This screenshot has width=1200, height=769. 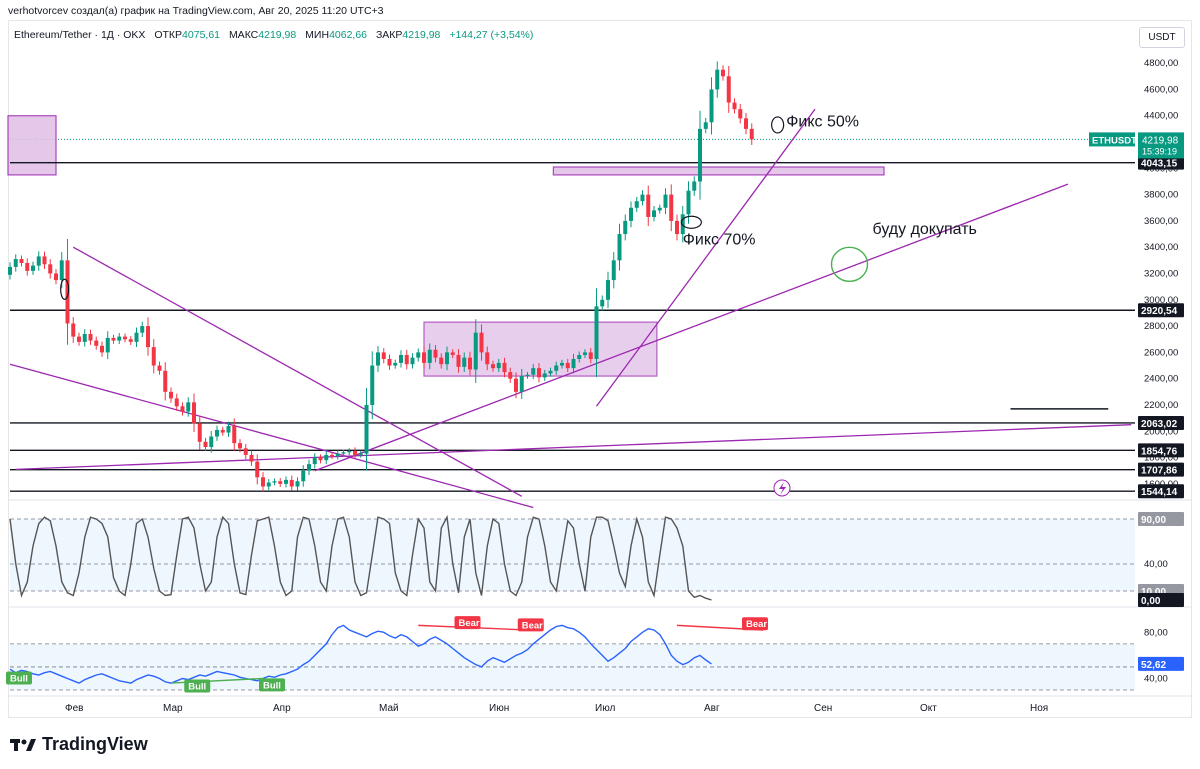 I want to click on x-tick-label: Июн, so click(x=499, y=708).